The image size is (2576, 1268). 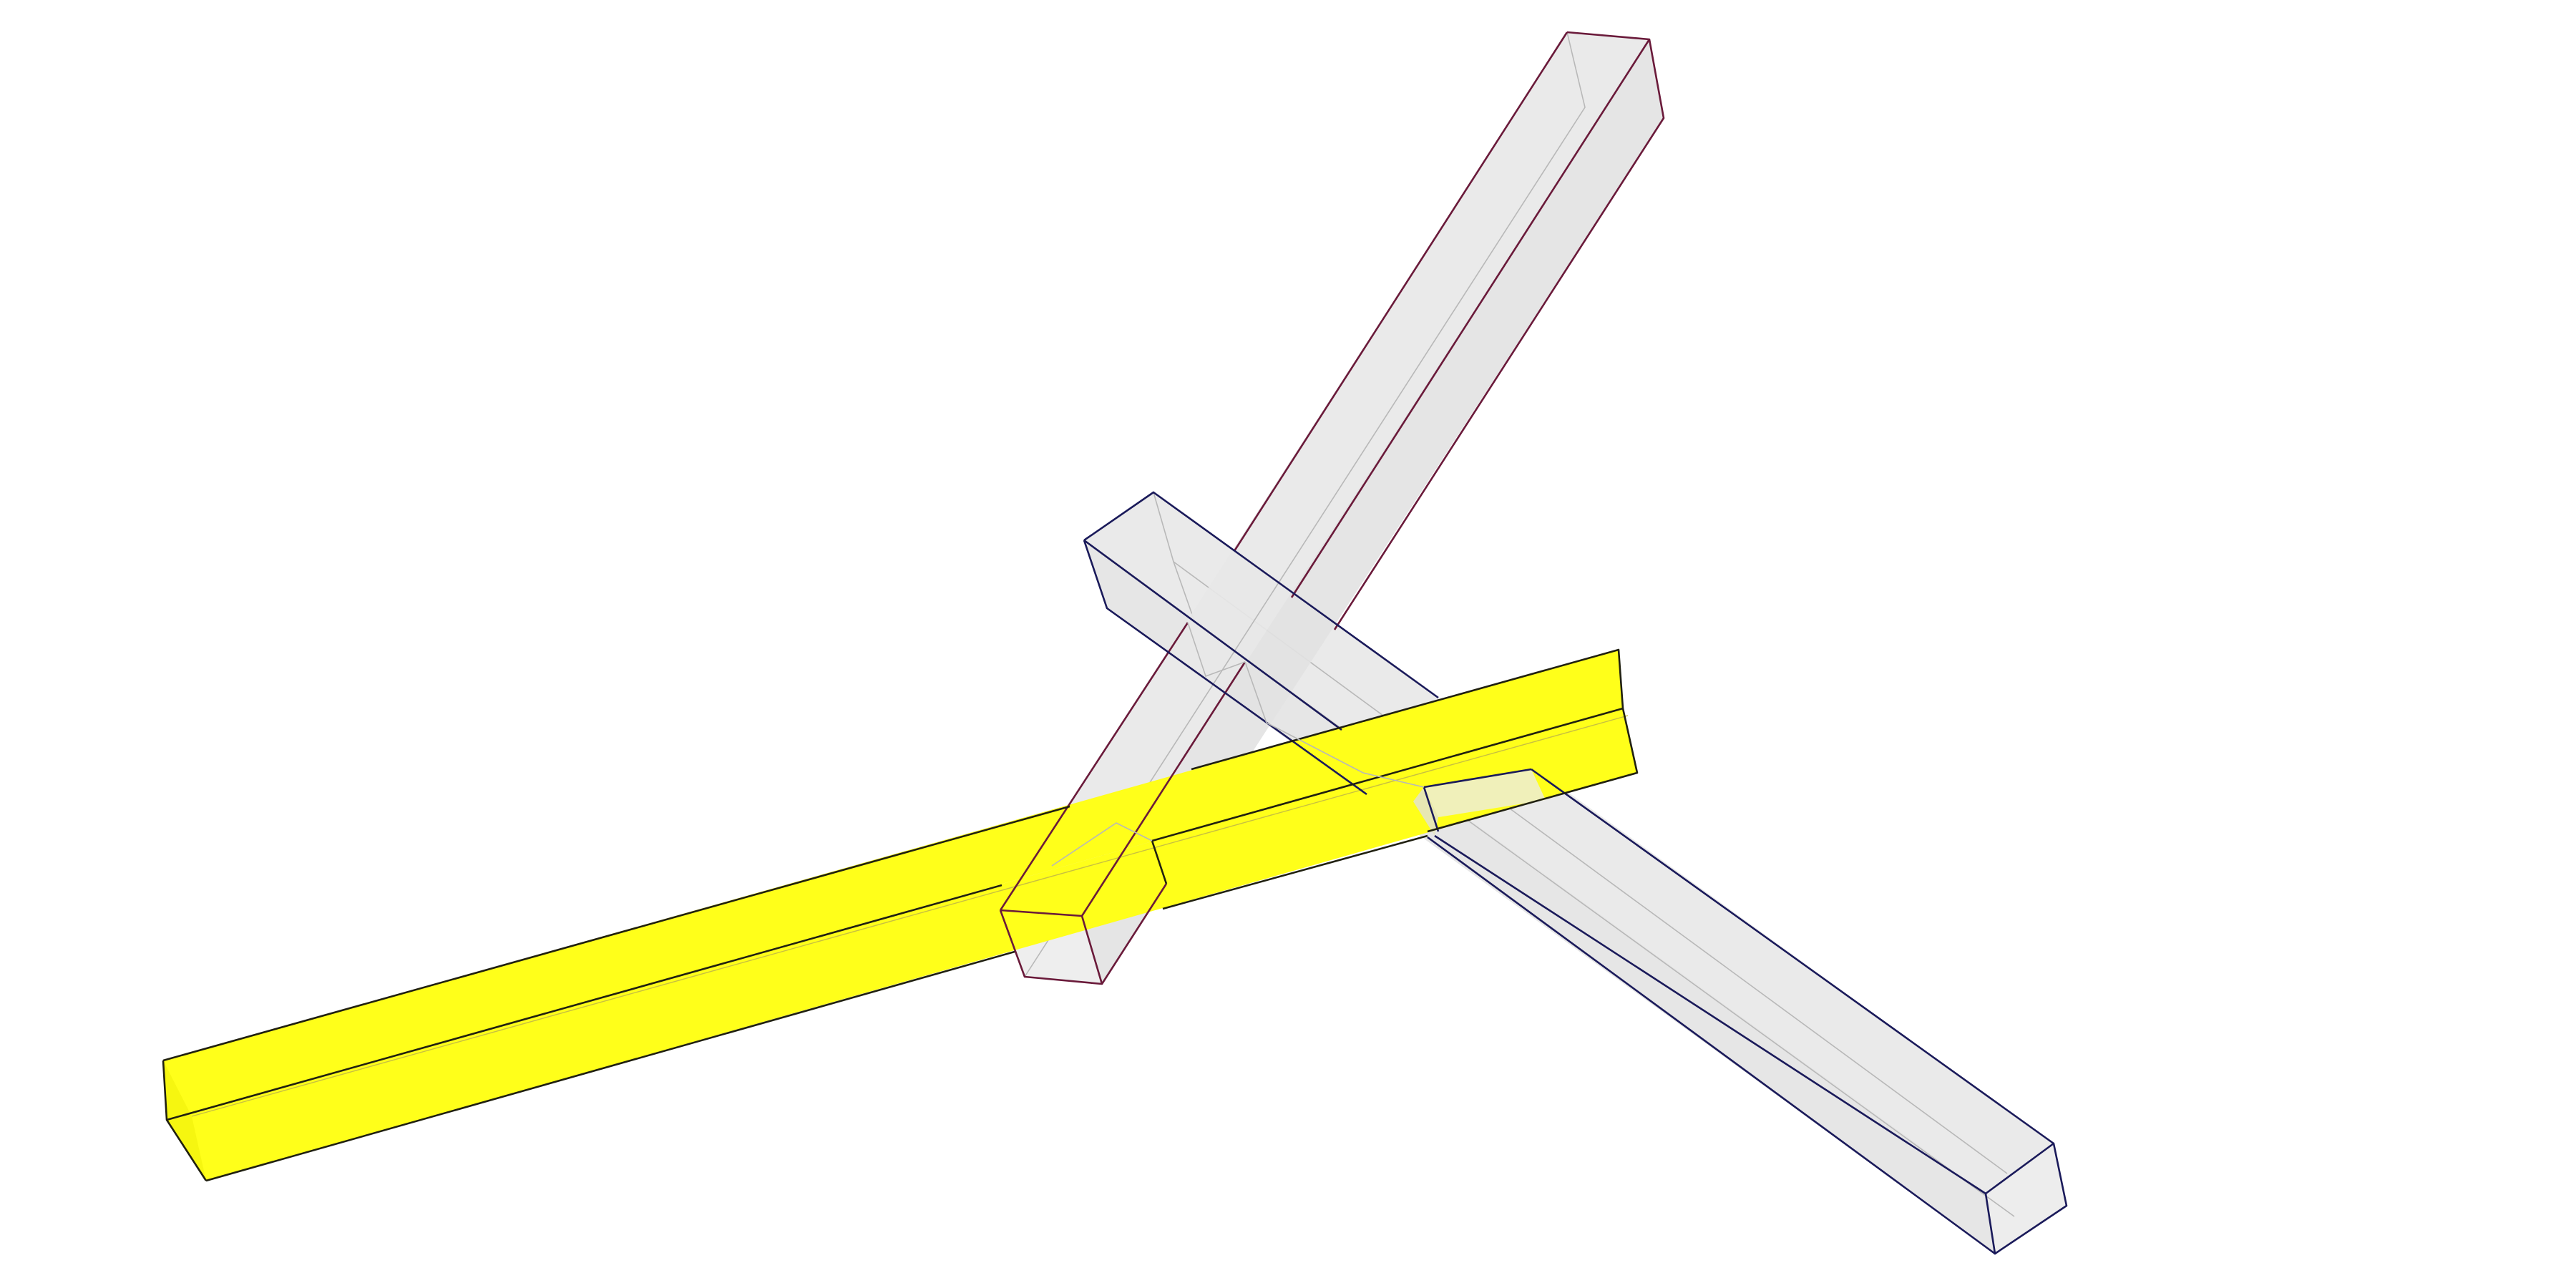 What do you see at coordinates (1295, 872) in the screenshot?
I see `highlighted-beam-bottom-edge-right` at bounding box center [1295, 872].